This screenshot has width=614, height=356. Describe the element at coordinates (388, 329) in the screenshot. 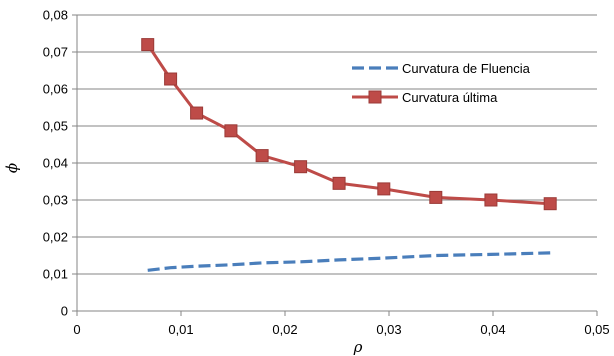

I see `x-tick-label: 0,03` at that location.